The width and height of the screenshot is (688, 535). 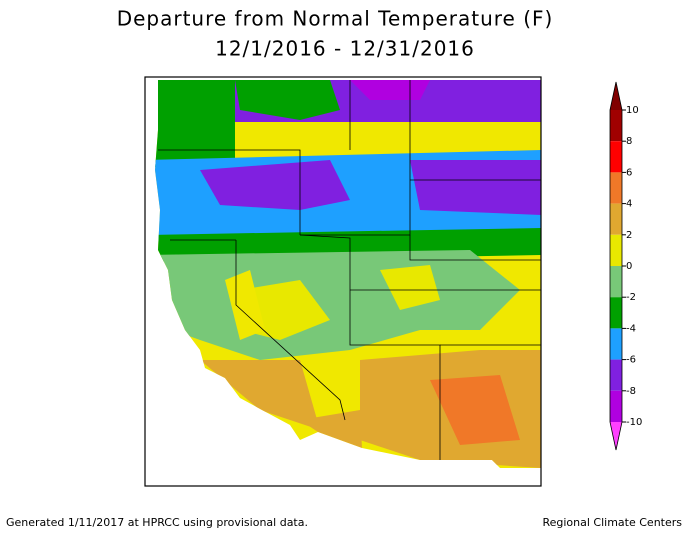 I want to click on colorbar-label: -4, so click(x=631, y=328).